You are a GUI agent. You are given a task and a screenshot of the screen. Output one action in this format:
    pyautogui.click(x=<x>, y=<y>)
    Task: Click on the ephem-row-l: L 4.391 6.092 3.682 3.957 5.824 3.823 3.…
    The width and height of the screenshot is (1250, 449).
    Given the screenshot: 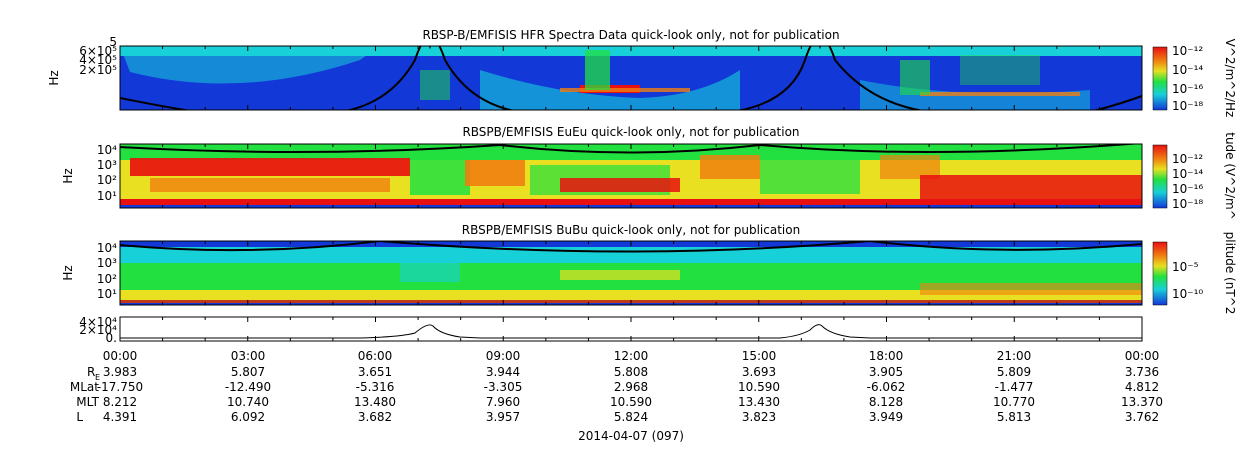 What is the action you would take?
    pyautogui.click(x=617, y=417)
    